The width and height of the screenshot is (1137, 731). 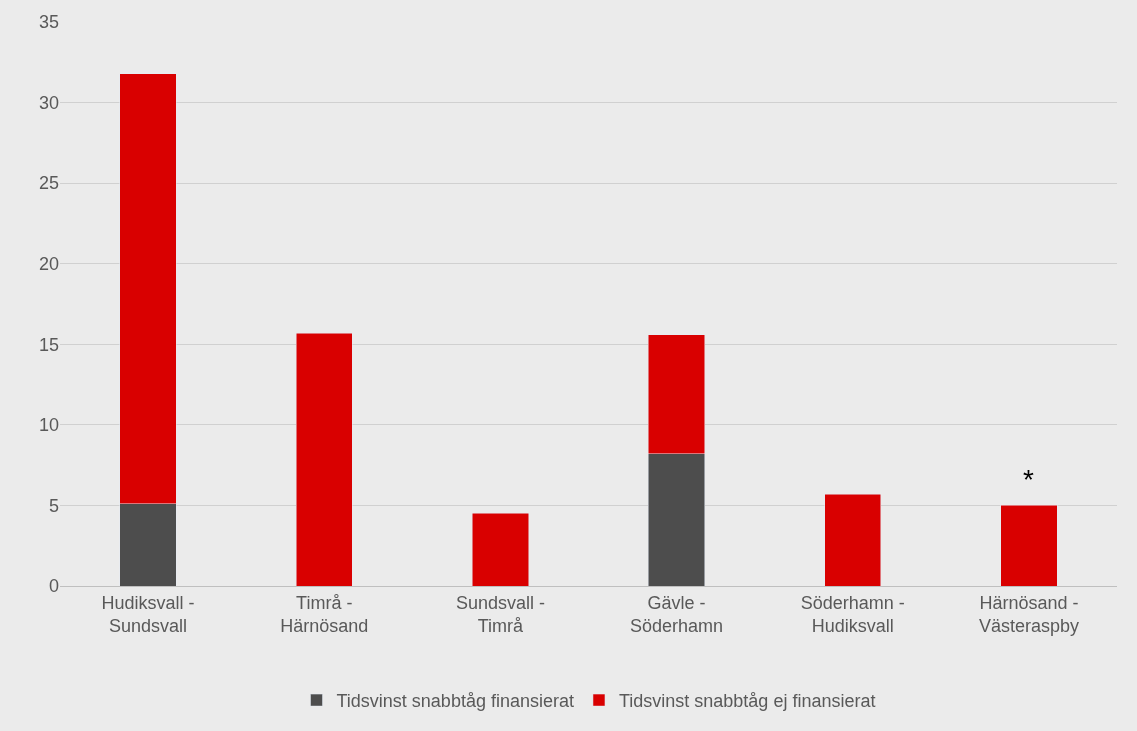 What do you see at coordinates (48, 22) in the screenshot?
I see `y-tick-label: 35` at bounding box center [48, 22].